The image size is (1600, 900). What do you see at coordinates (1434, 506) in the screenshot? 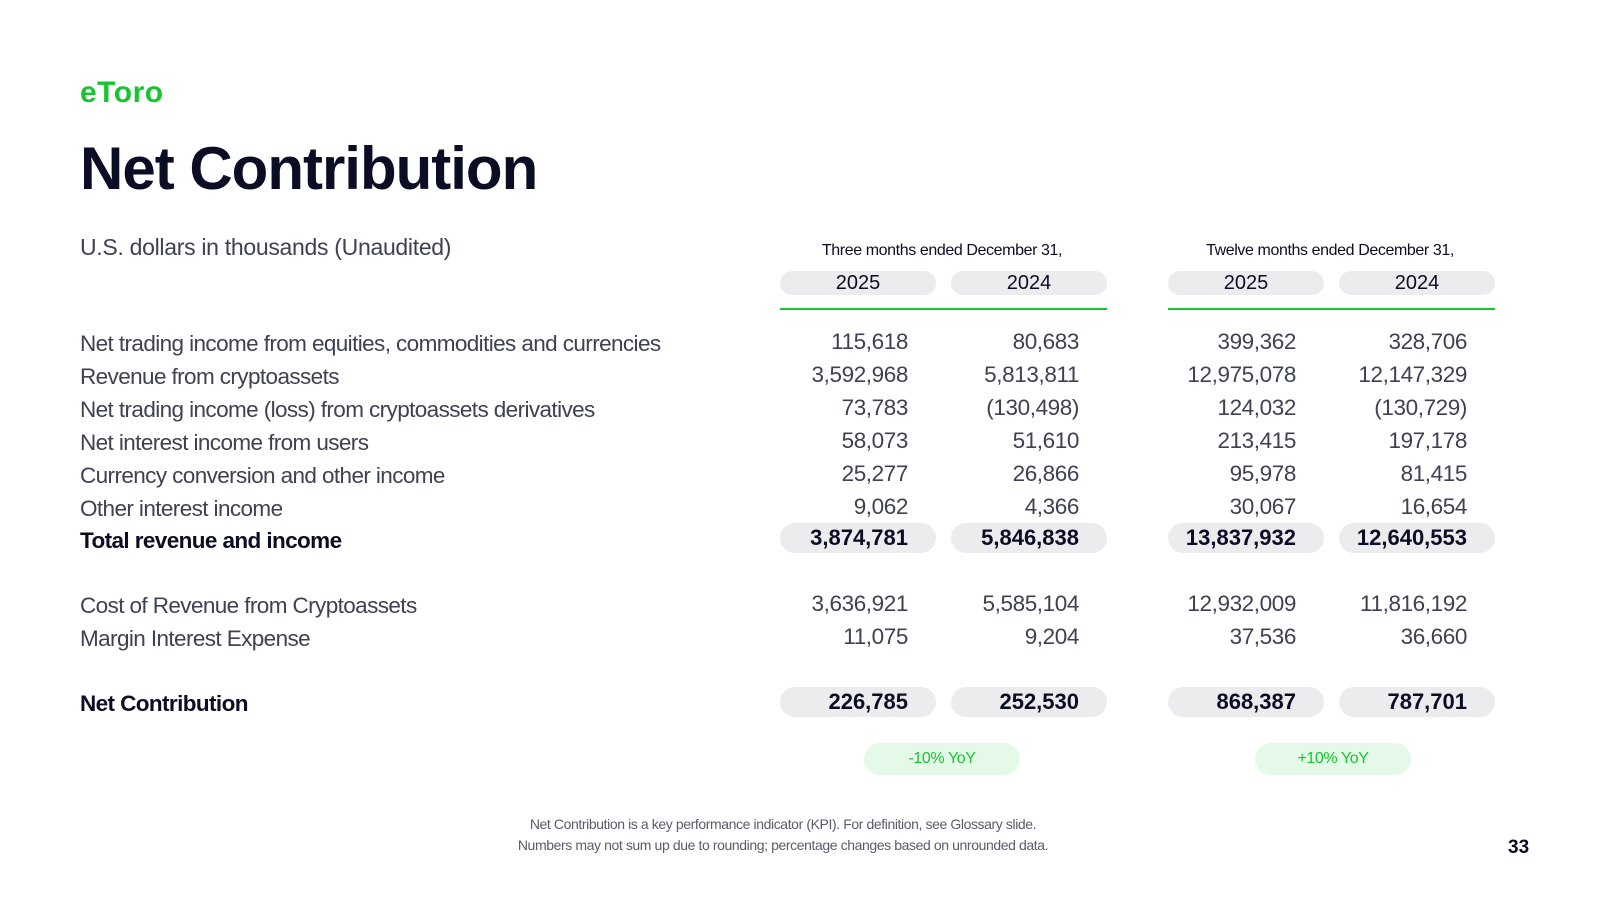
I see `row-value: 16,654` at bounding box center [1434, 506].